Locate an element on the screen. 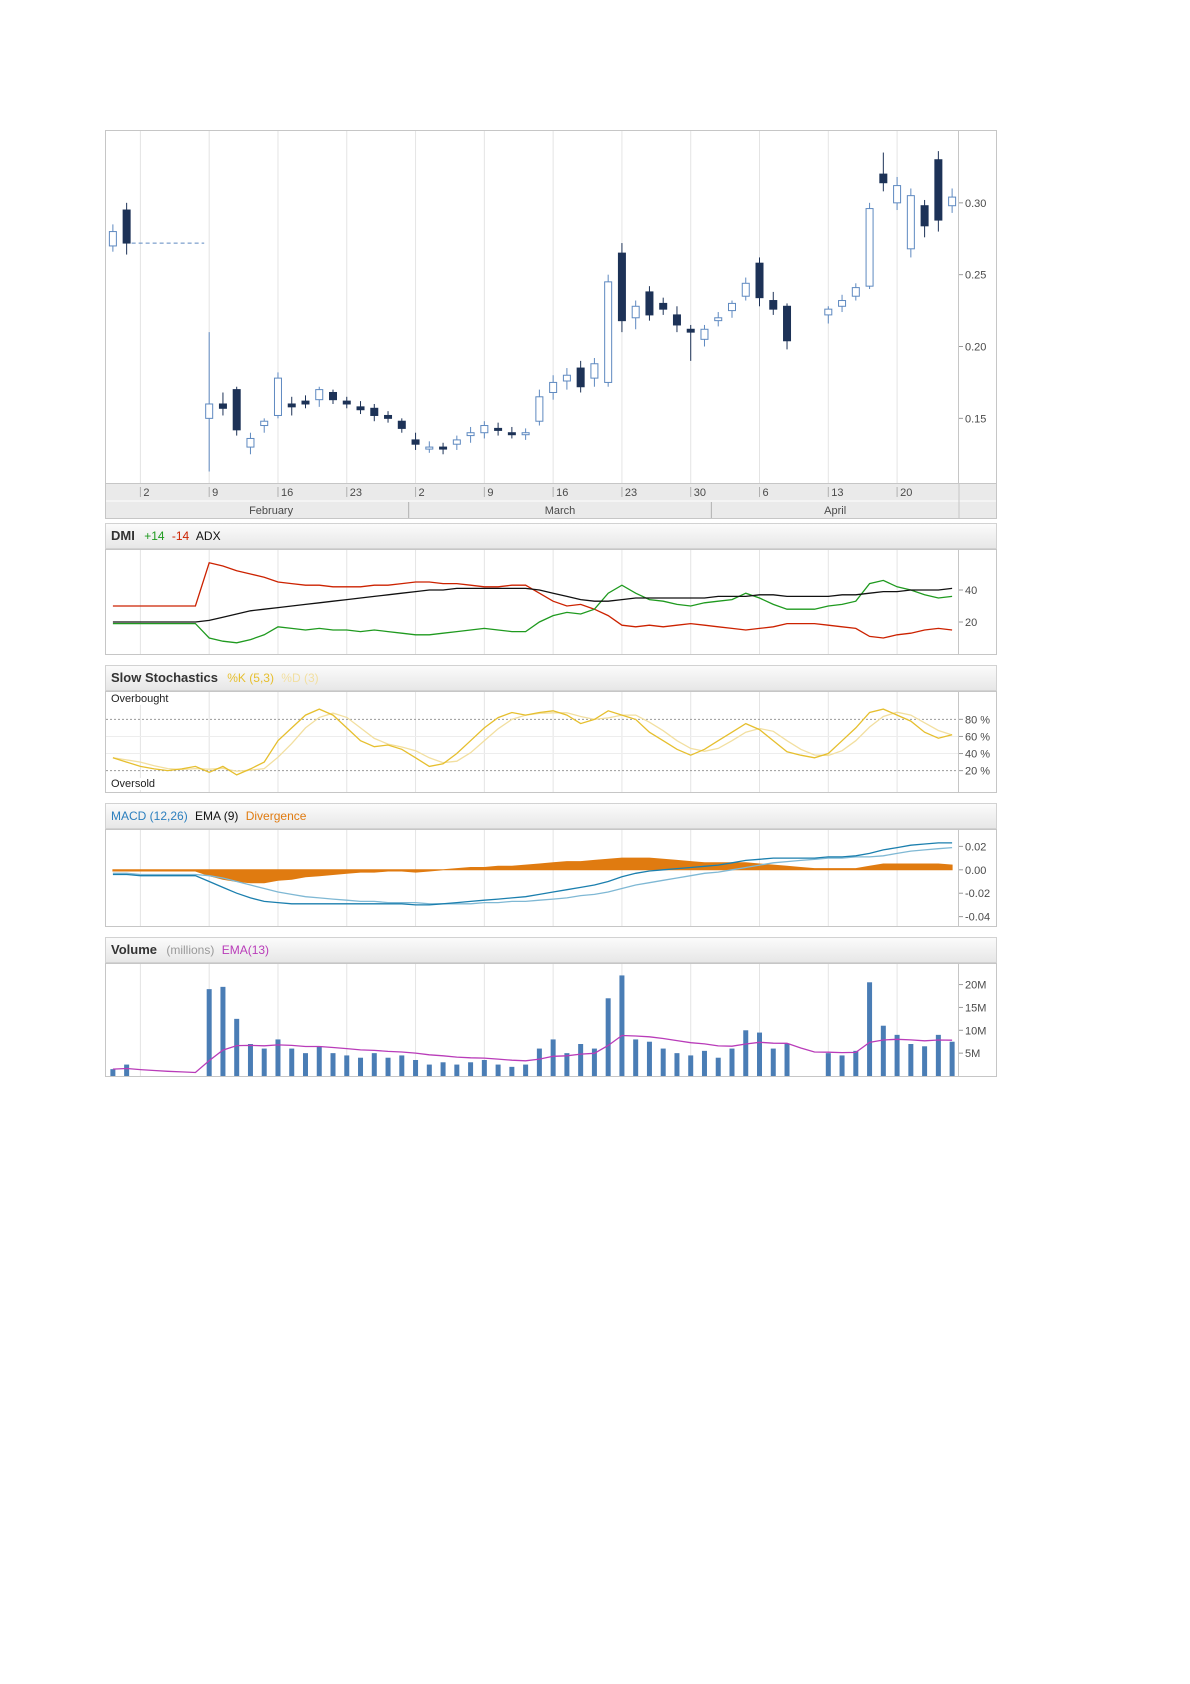 The width and height of the screenshot is (1190, 1684). stoch-axis-svg: 80 % 60 % 40 % 20 % is located at coordinates (974, 746).